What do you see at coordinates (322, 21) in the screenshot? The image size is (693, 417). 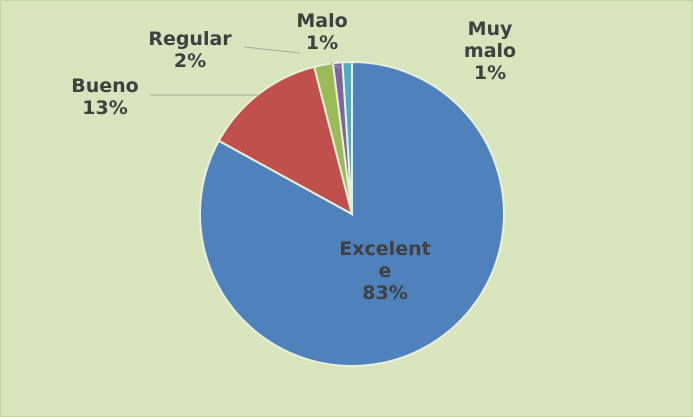 I see `category-label: Malo` at bounding box center [322, 21].